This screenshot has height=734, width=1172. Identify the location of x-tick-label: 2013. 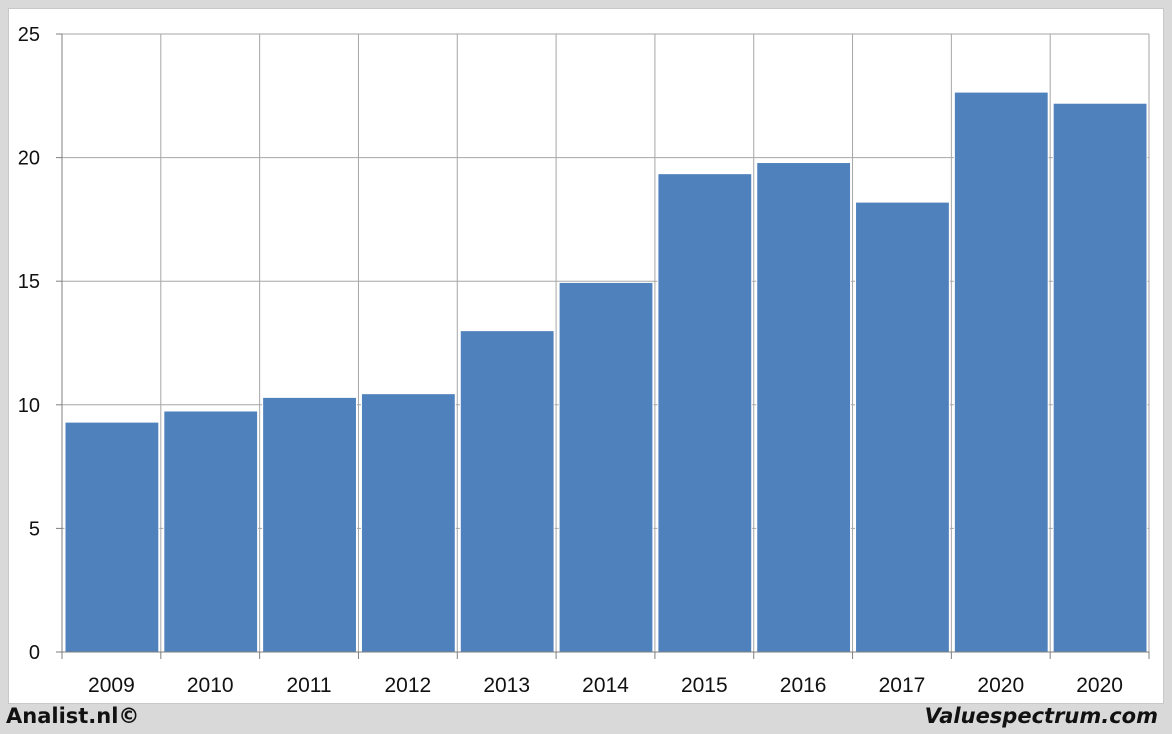
(506, 685).